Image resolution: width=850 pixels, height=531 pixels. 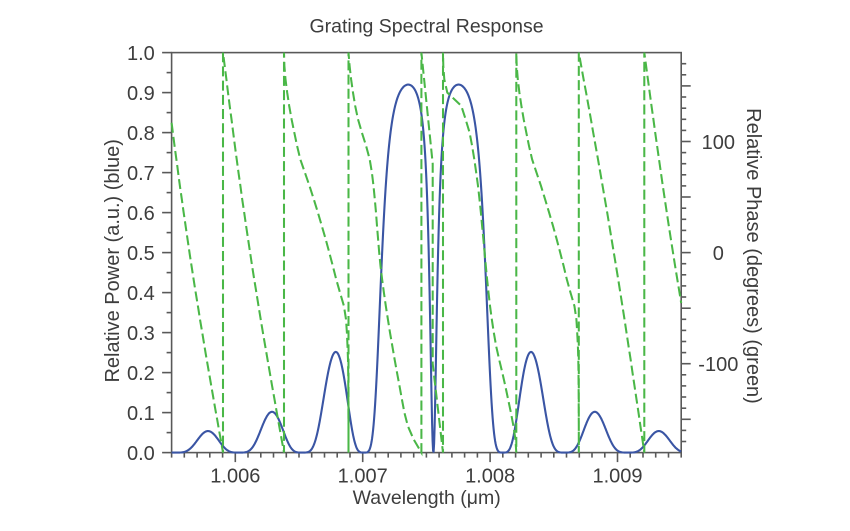 What do you see at coordinates (718, 143) in the screenshot?
I see `svg-text: 100` at bounding box center [718, 143].